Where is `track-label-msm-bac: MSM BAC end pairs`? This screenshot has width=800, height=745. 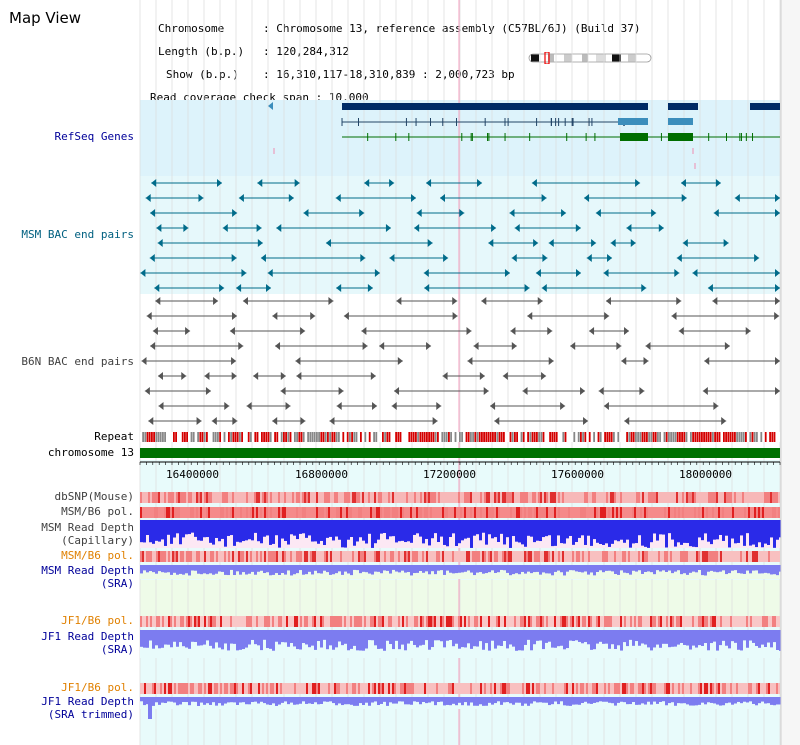 track-label-msm-bac: MSM BAC end pairs is located at coordinates (77, 234).